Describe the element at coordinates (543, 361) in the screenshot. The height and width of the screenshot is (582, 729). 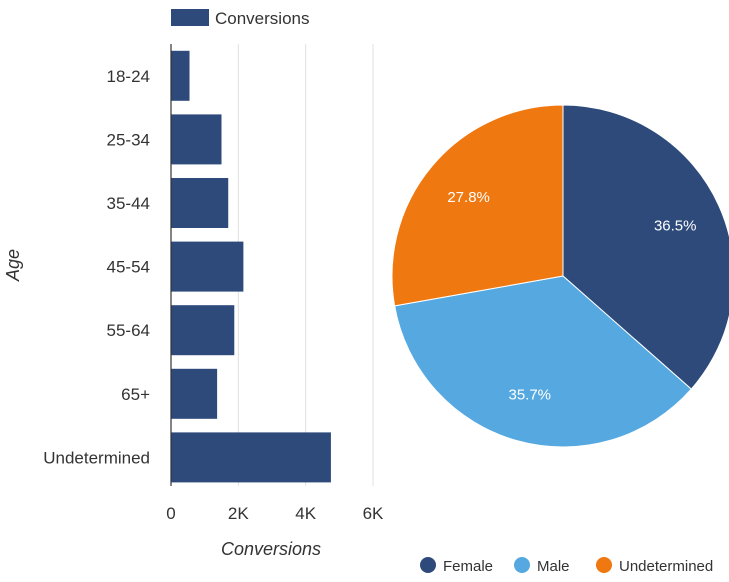
I see `pie-slice-male` at that location.